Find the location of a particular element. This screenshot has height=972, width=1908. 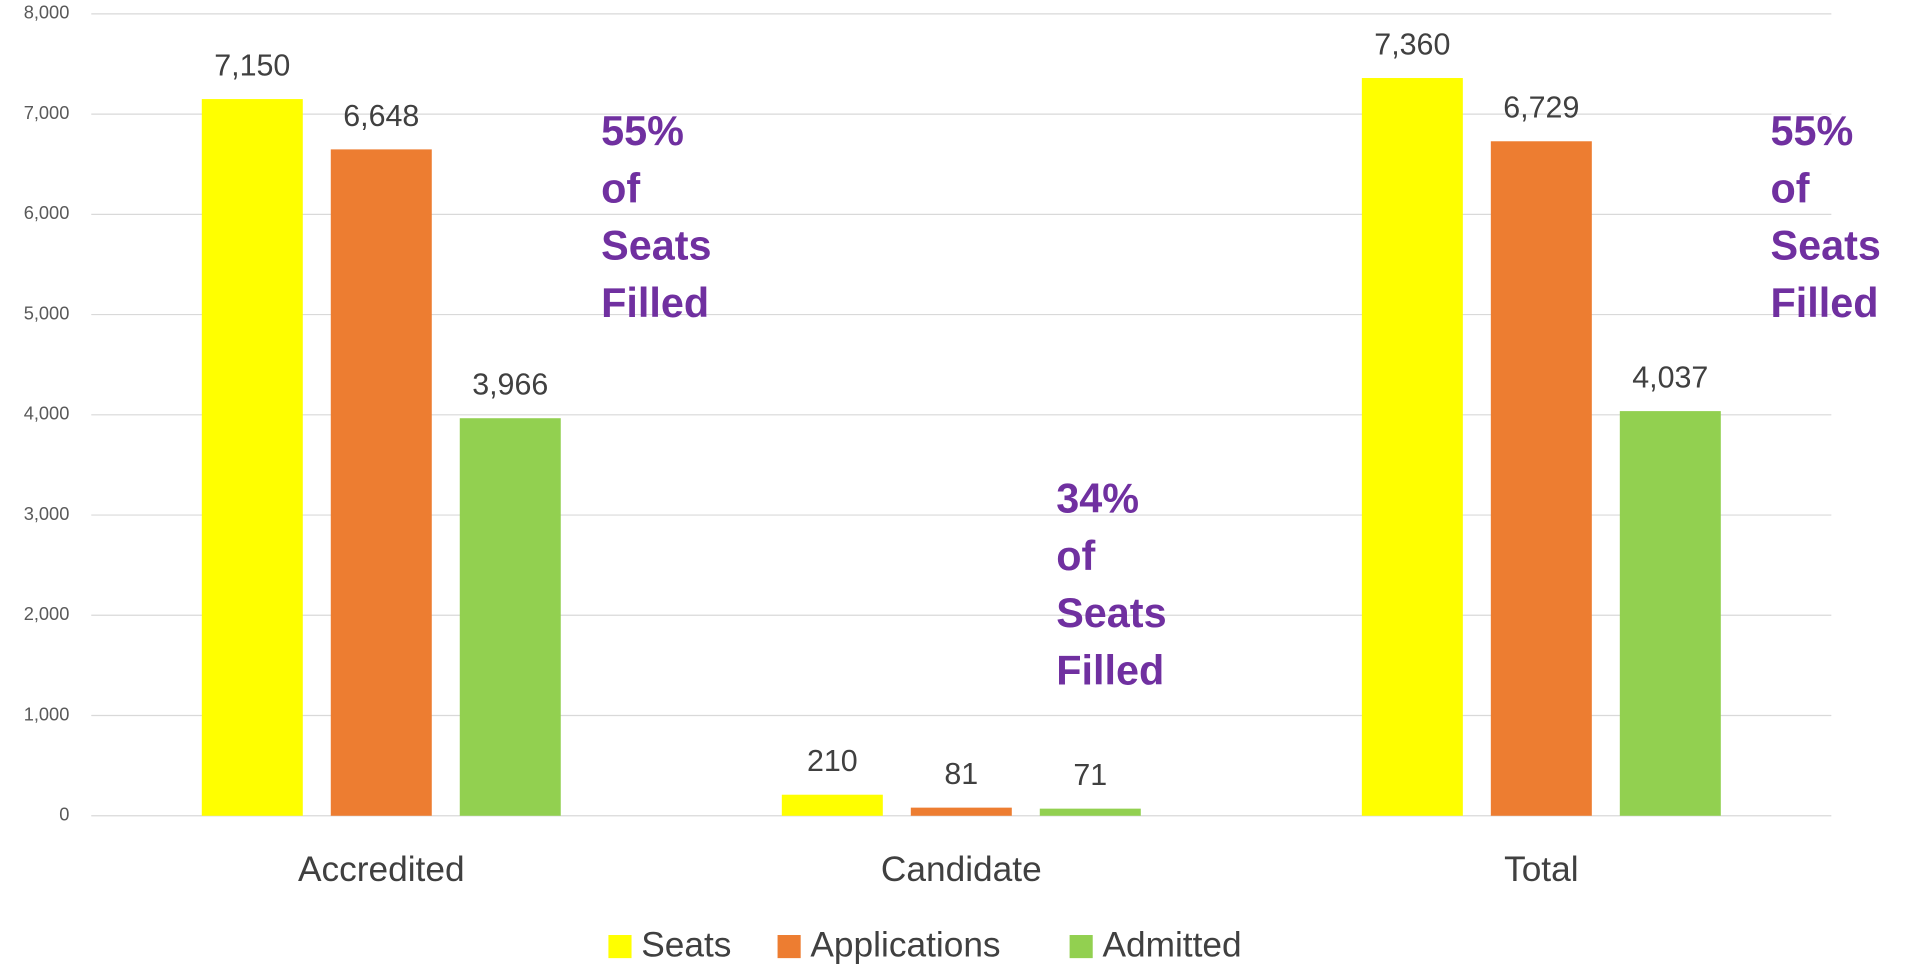

legend-label: Admitted is located at coordinates (1171, 944).